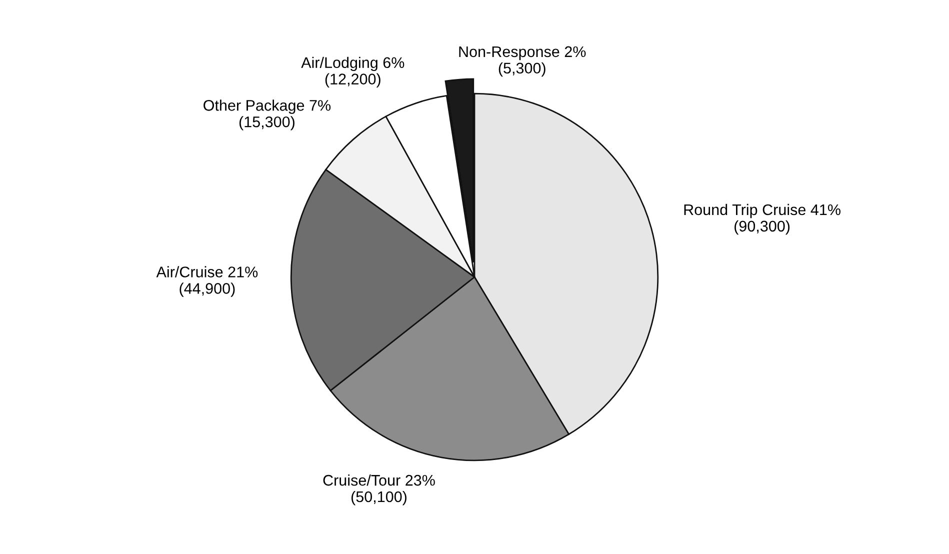 Image resolution: width=949 pixels, height=554 pixels. I want to click on data-label: (5,300), so click(522, 69).